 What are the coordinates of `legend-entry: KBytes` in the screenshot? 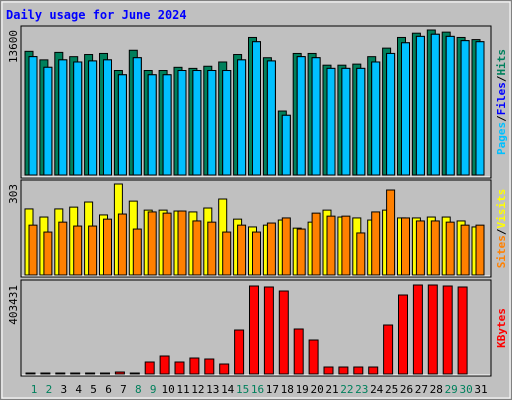 It's located at (501, 328).